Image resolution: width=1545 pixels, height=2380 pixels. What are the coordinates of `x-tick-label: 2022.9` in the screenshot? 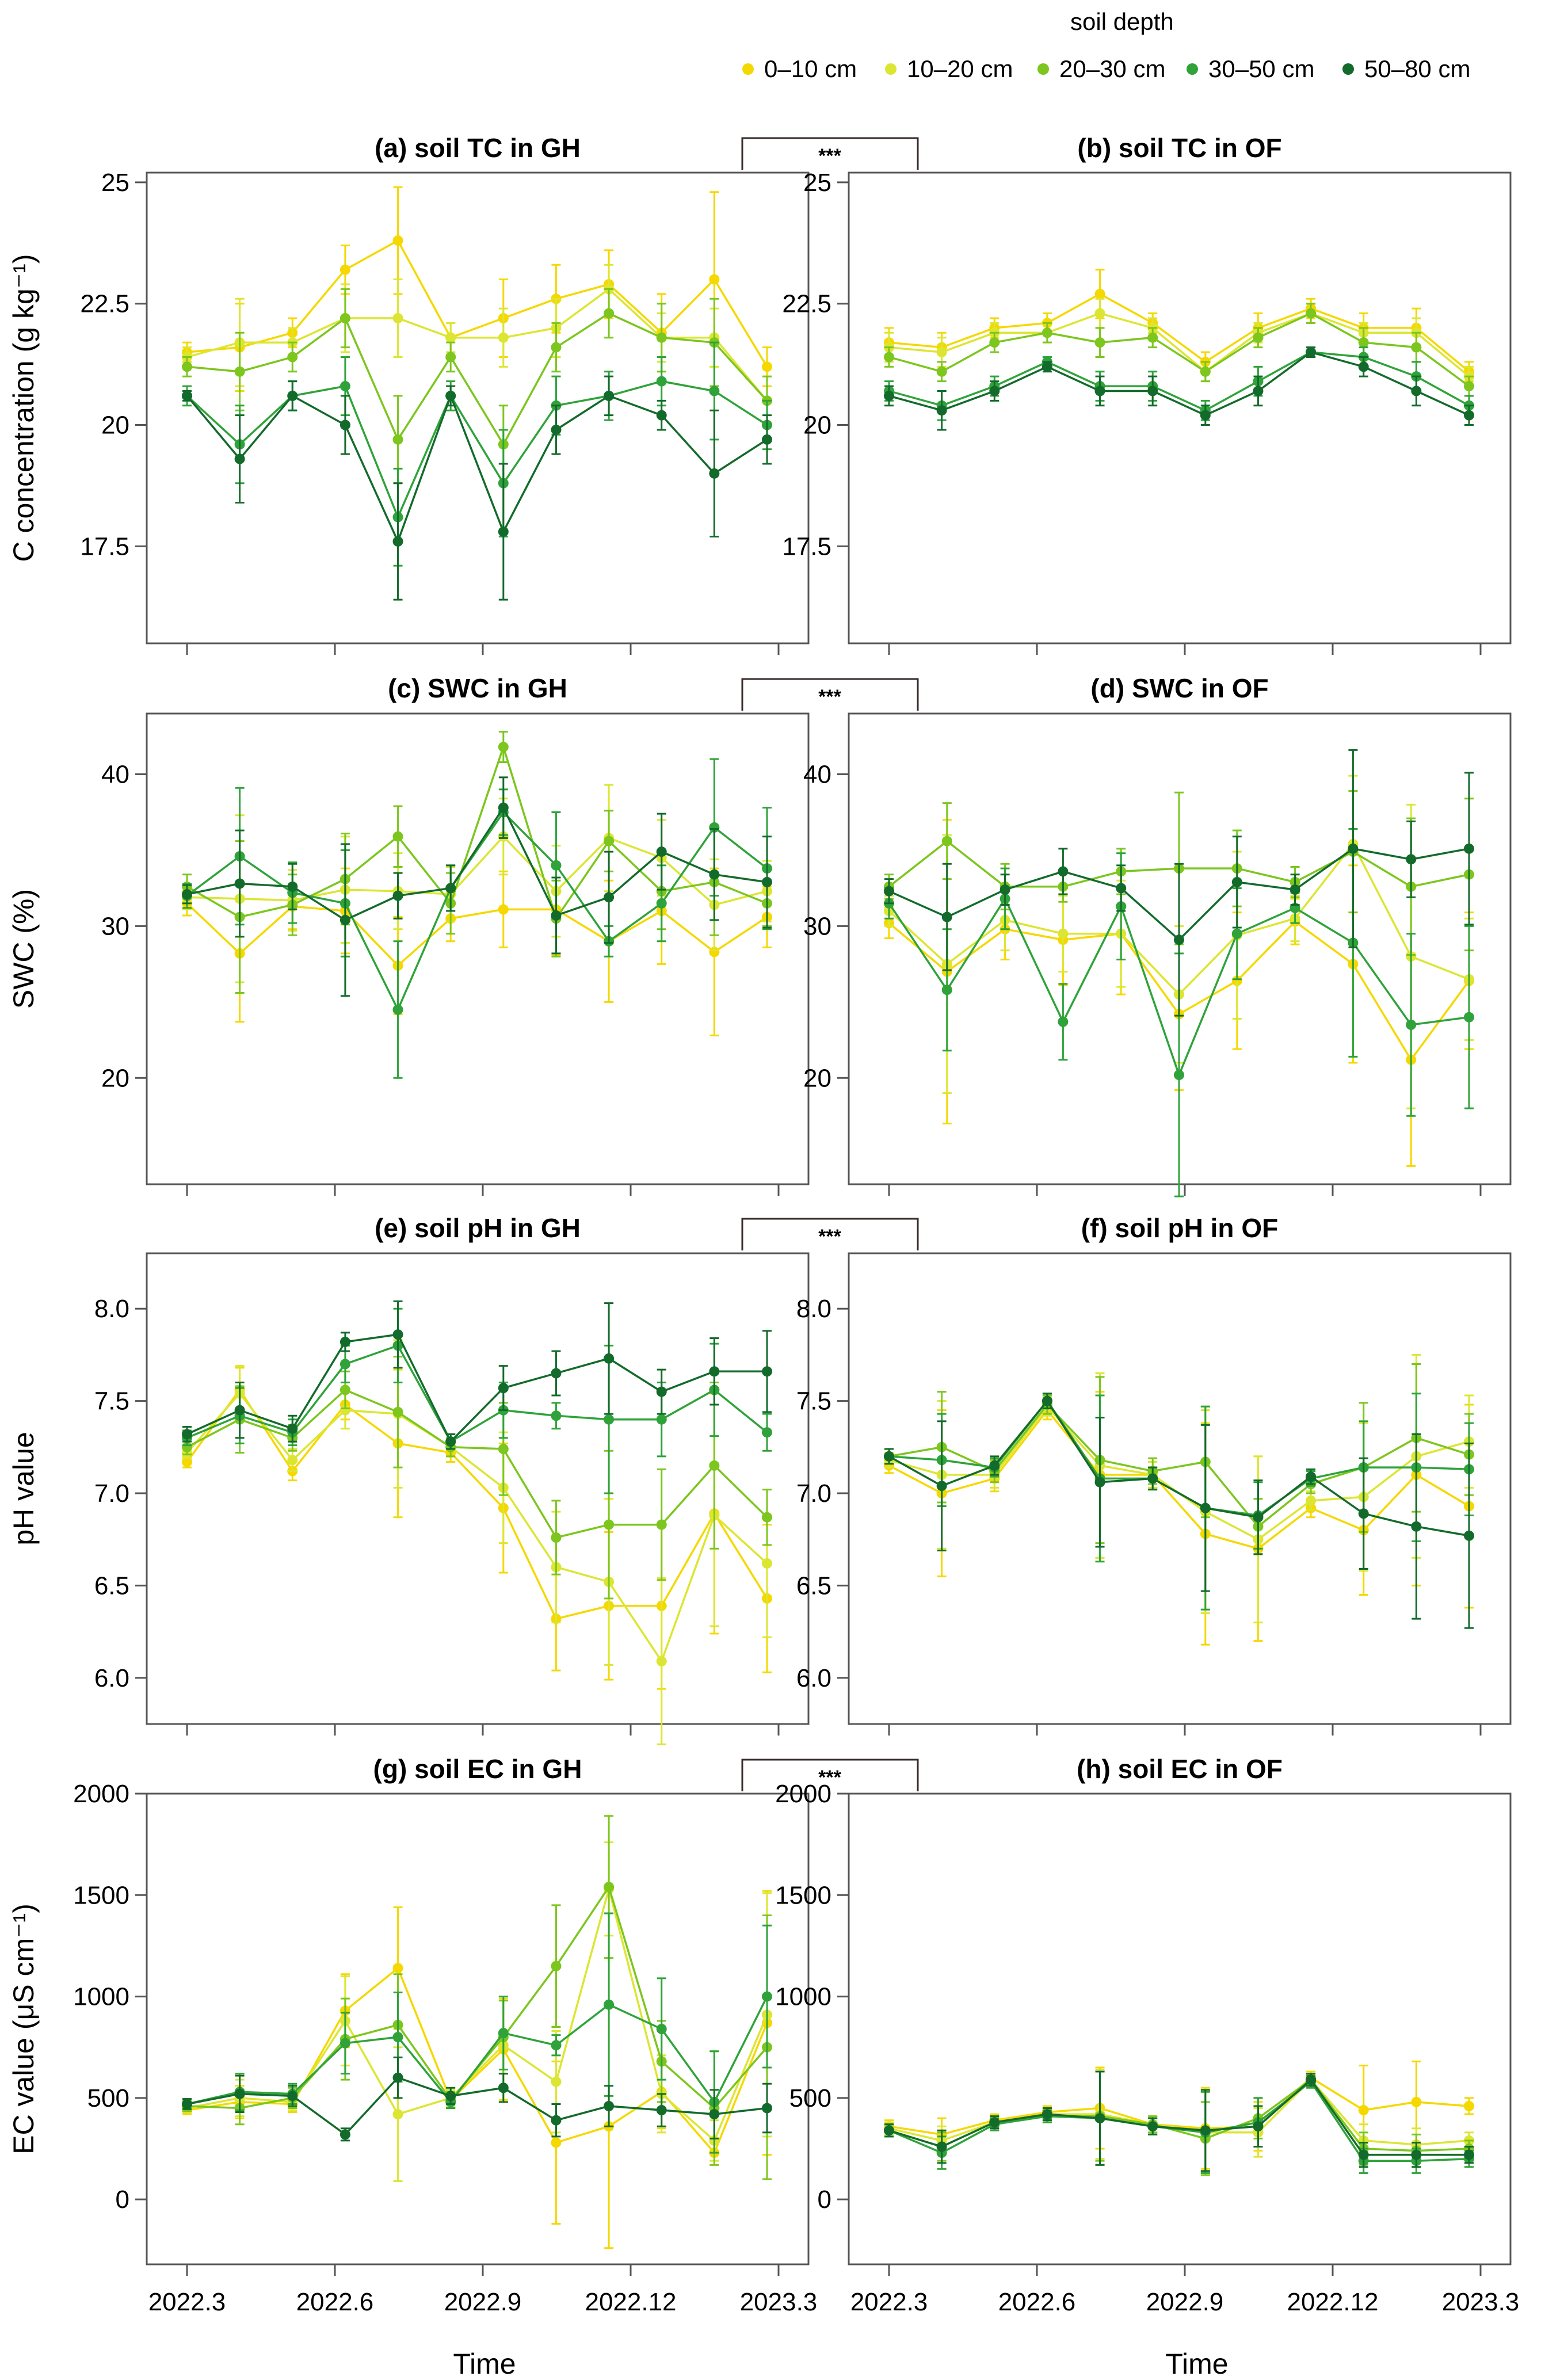 It's located at (1185, 2302).